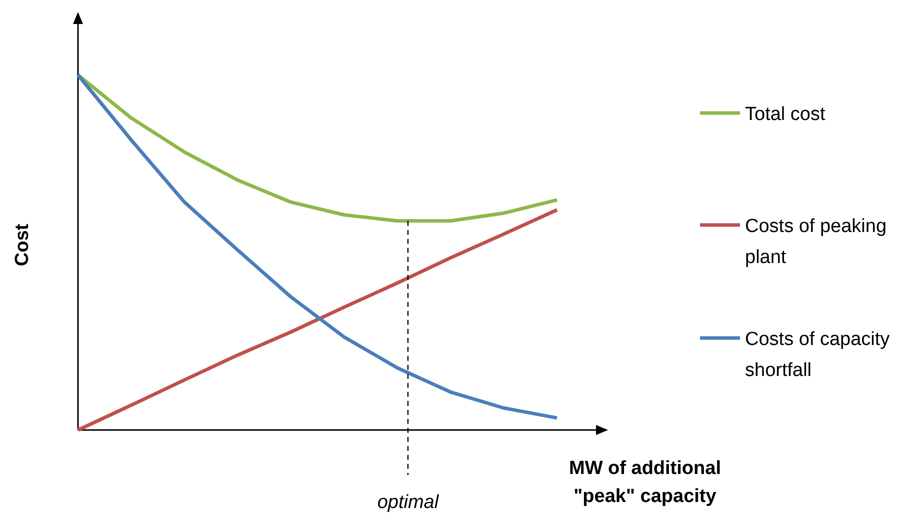 This screenshot has width=911, height=513. Describe the element at coordinates (645, 482) in the screenshot. I see `x-axis-title: MW of additional "peak" capacity` at that location.